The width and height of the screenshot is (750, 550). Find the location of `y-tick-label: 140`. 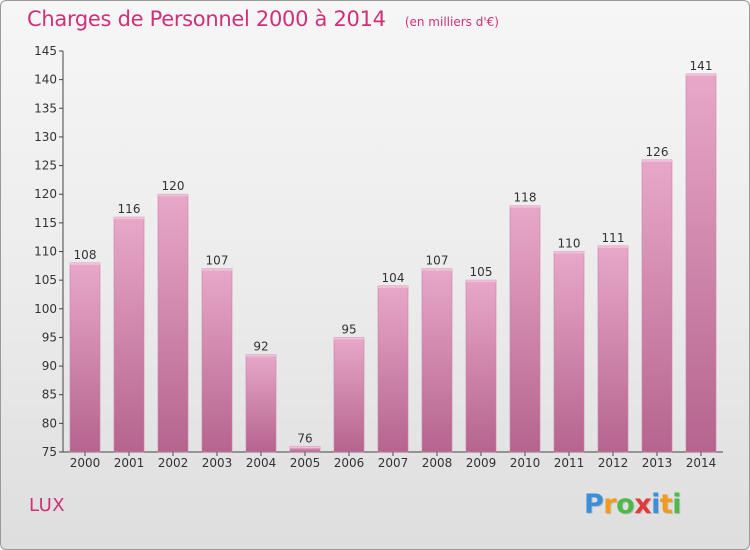

y-tick-label: 140 is located at coordinates (45, 80).